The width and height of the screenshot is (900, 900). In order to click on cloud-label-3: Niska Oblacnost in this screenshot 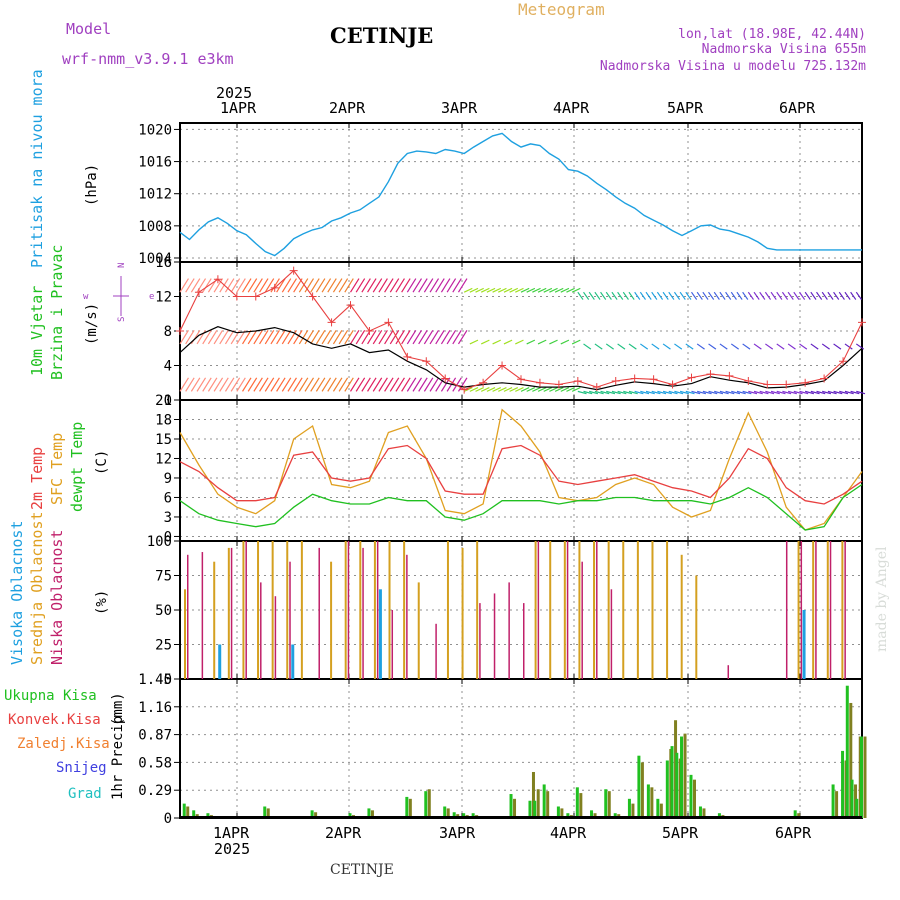, I will do `click(57, 597)`.